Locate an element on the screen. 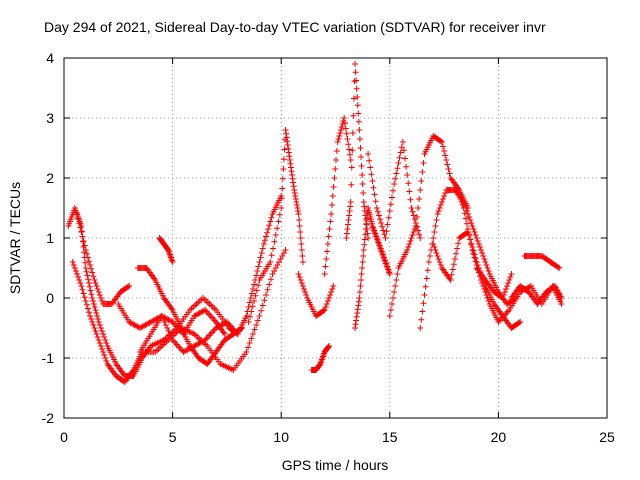  series-track-u is located at coordinates (536, 295).